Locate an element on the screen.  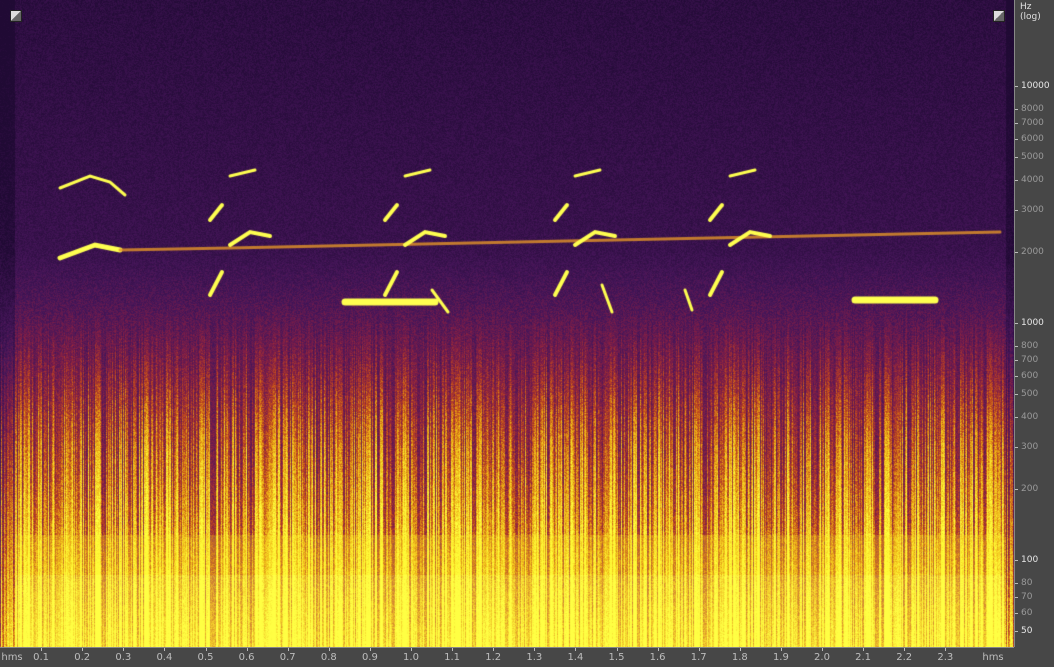
time-tick-label: 1.3 is located at coordinates (534, 657).